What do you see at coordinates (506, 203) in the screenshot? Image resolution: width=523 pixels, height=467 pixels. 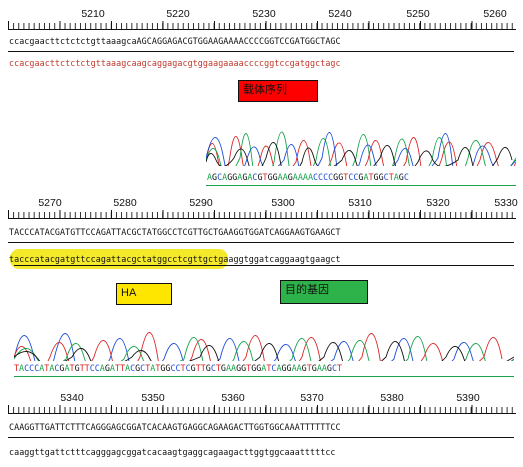 I see `ruler-label: 5330` at bounding box center [506, 203].